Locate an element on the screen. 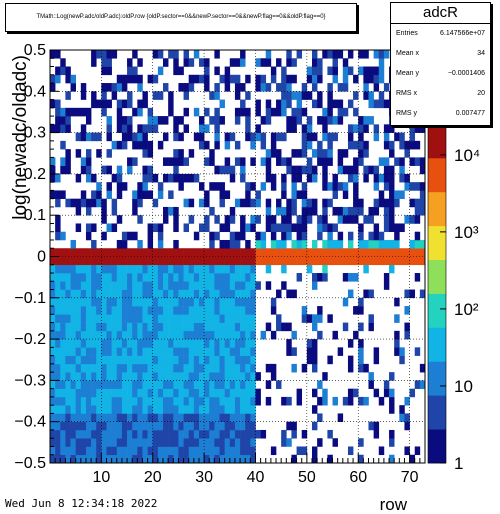 This screenshot has height=514, width=500. palette-band is located at coordinates (437, 446).